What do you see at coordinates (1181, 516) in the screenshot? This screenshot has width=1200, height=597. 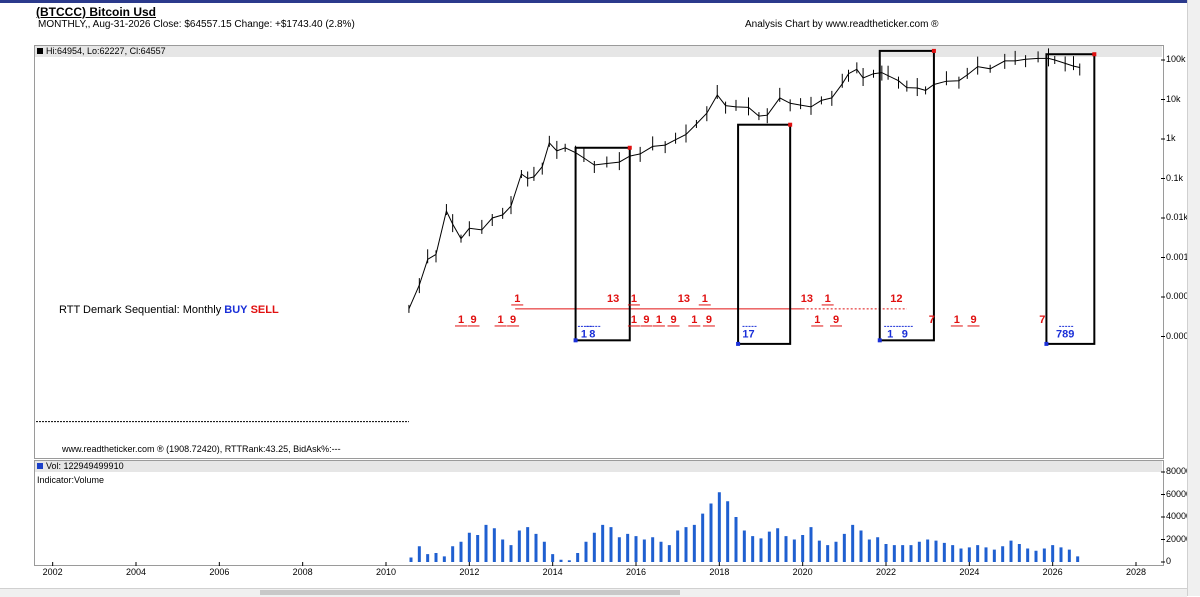 I see `volume-y-tick-label: 400000` at bounding box center [1181, 516].